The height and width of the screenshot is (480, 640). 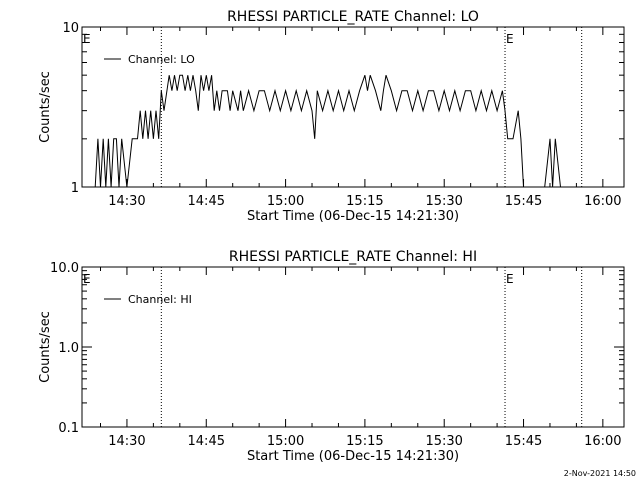 I want to click on legend-label: Channel: HI, so click(x=160, y=299).